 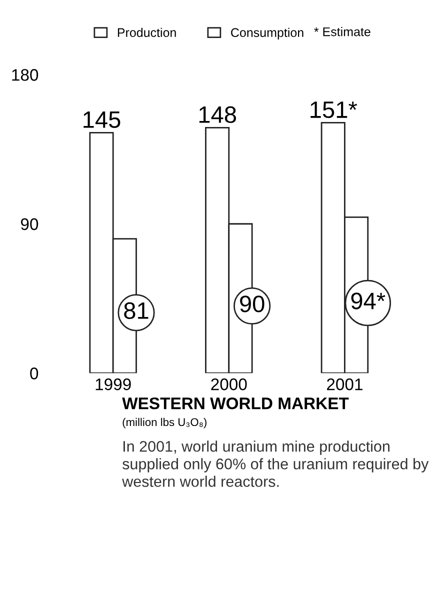 I want to click on text: In 2001, world uranium mine production supplied only 60% of the uranium required by western world reactors., so click(x=275, y=463).